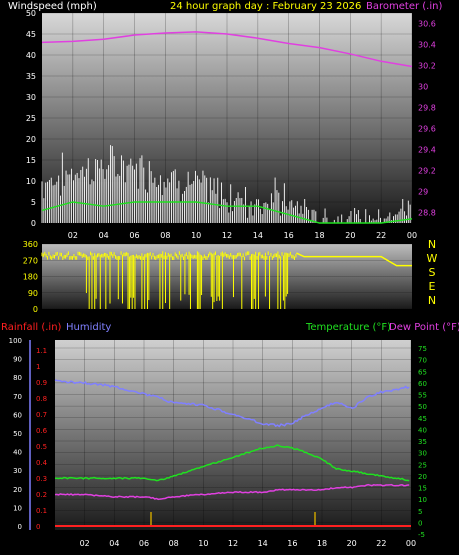 Image resolution: width=459 pixels, height=555 pixels. I want to click on top-right-ticks: 28.8 29 29.2 29.4 29.6 29.8 30 30.2 30.4 30.6, so click(427, 119).